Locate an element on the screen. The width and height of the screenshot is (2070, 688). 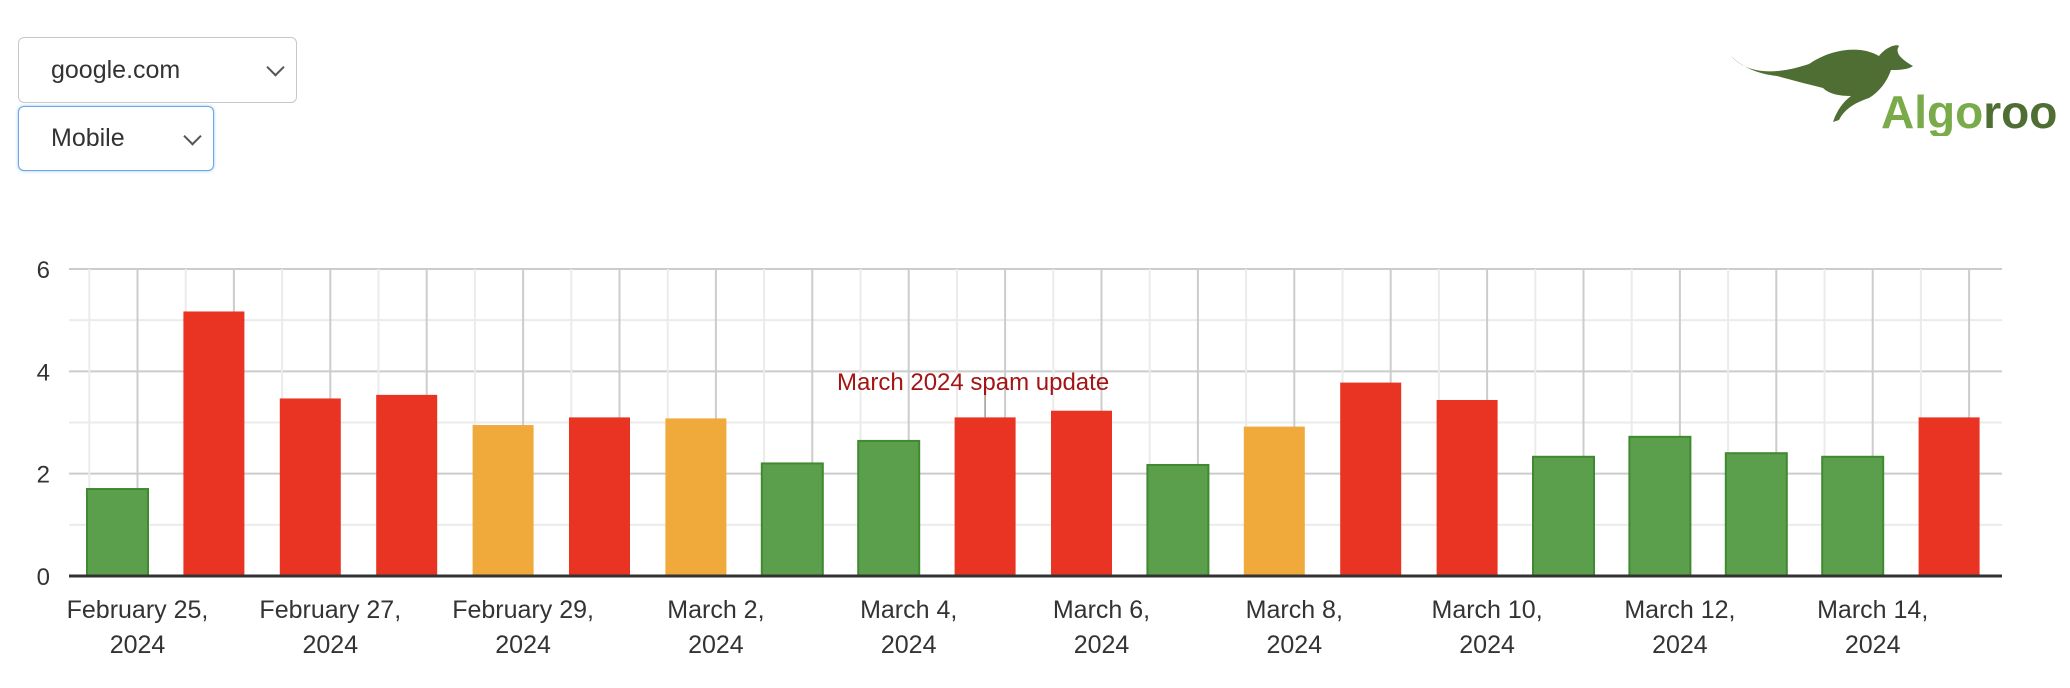
logo-text: Algoroo is located at coordinates (1969, 111).